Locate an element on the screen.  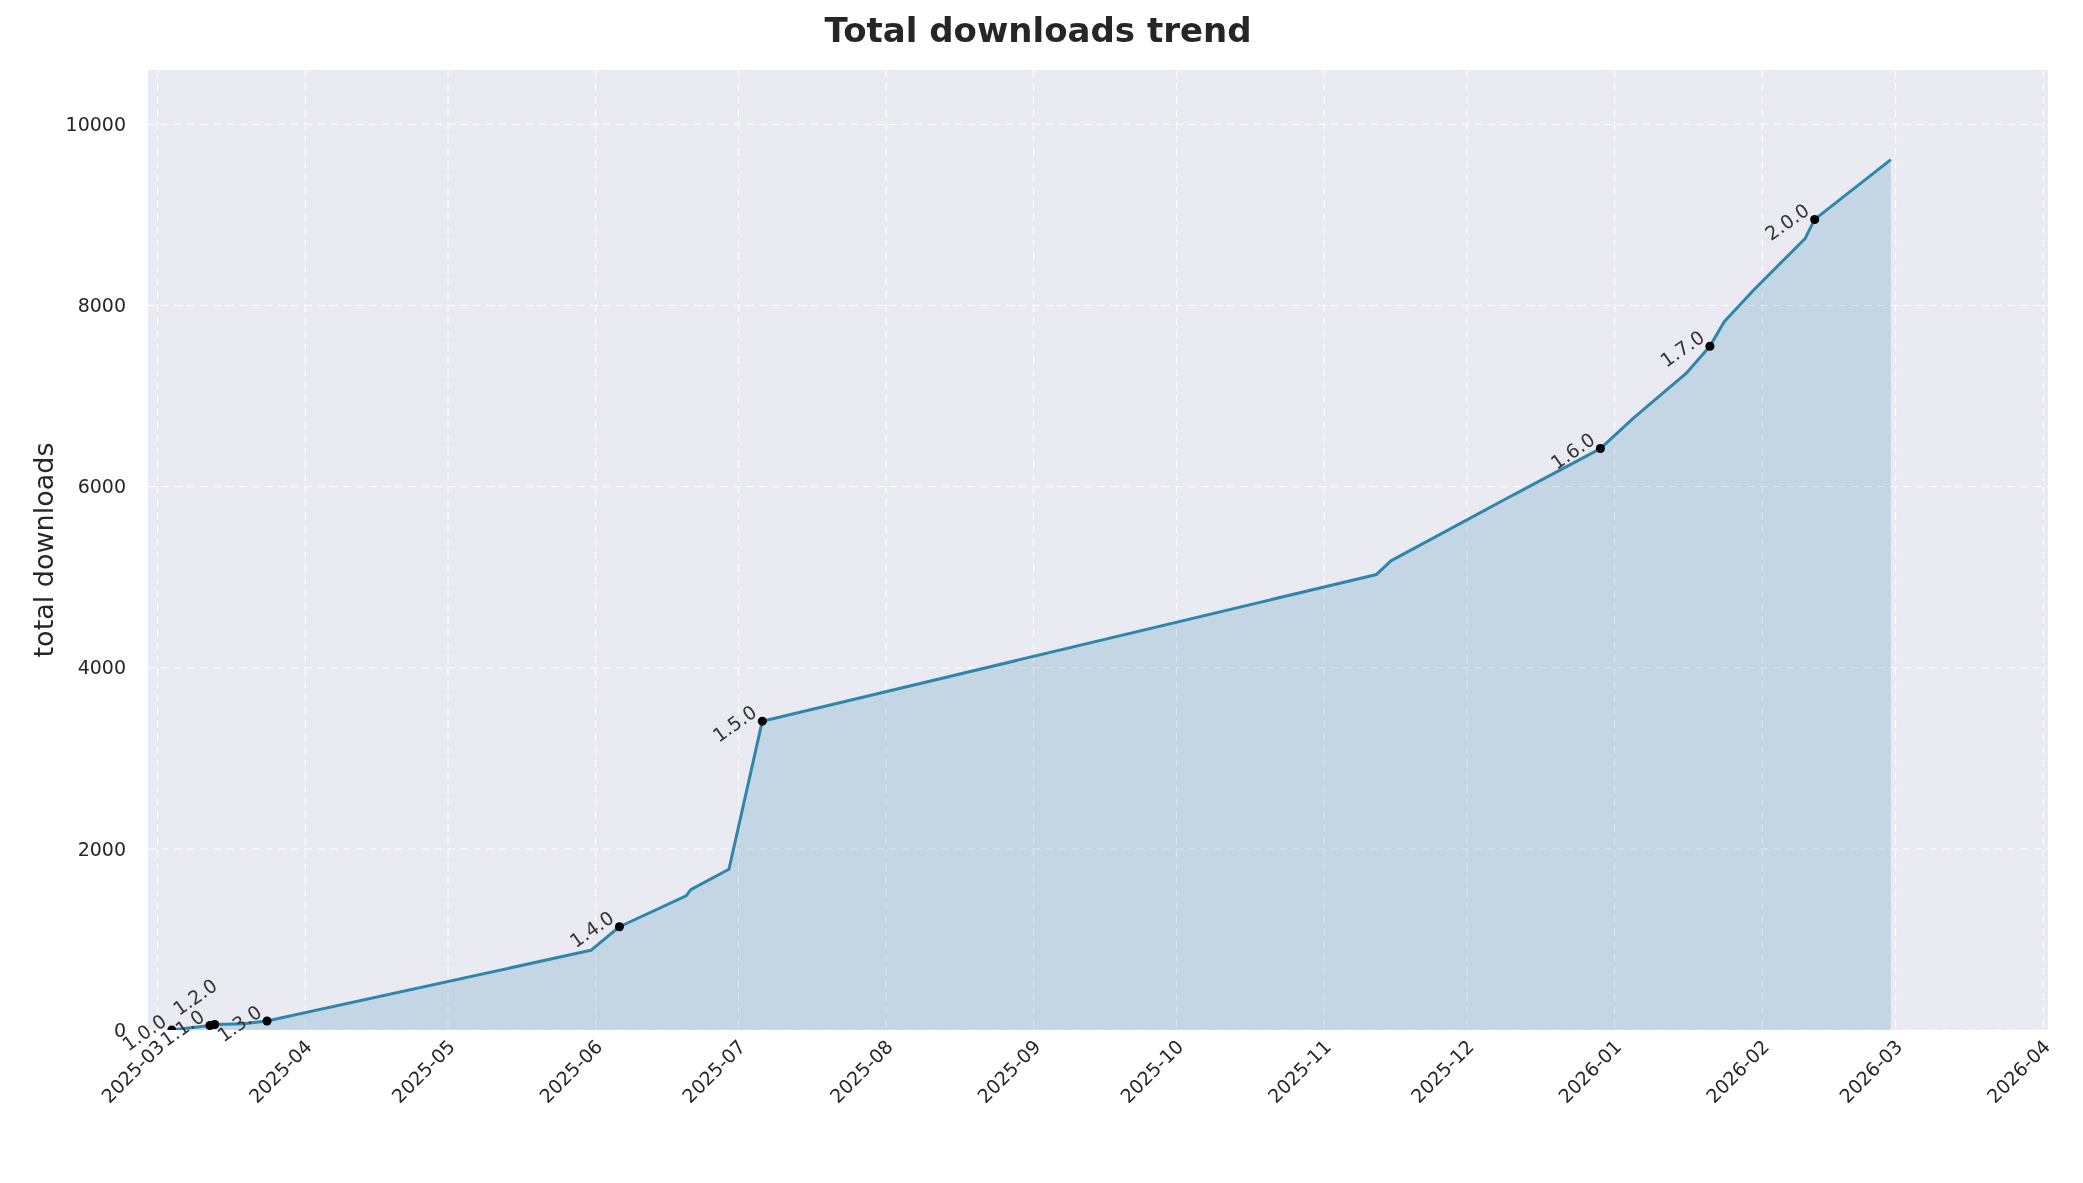
chart-title: Total downloads trend is located at coordinates (1038, 30).